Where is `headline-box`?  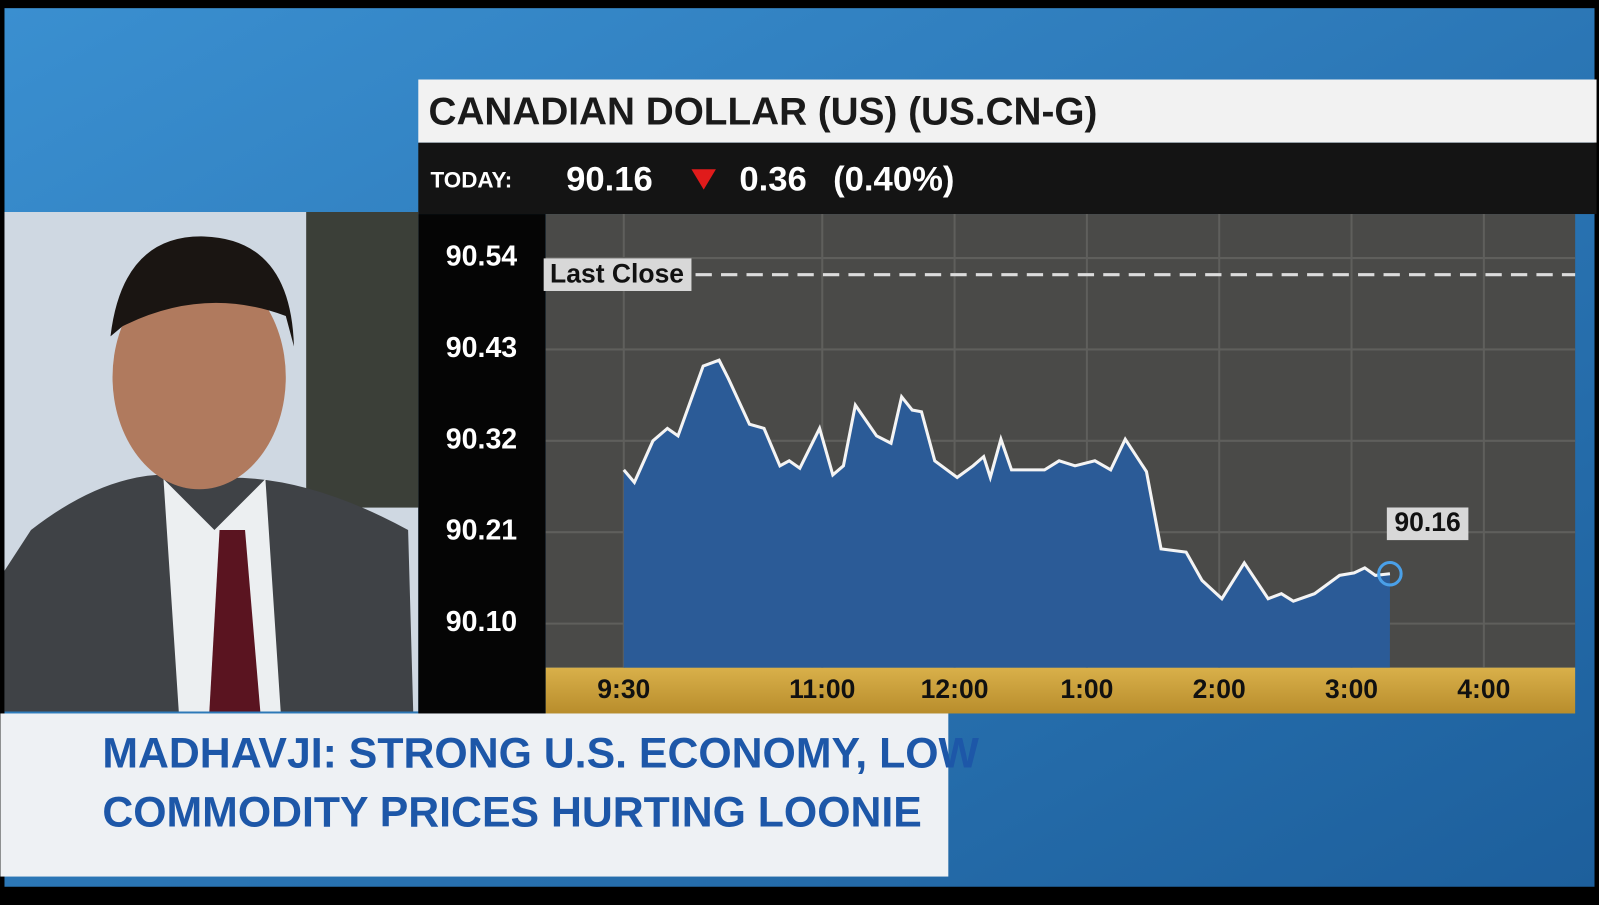
headline-box is located at coordinates (474, 795).